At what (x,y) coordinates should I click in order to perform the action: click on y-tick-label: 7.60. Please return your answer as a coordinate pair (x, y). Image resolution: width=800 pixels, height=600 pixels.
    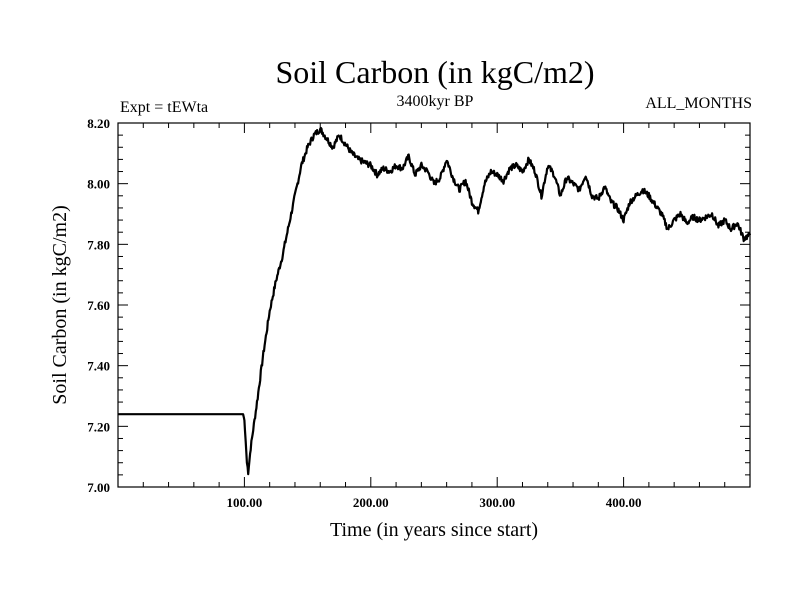
    Looking at the image, I should click on (98, 305).